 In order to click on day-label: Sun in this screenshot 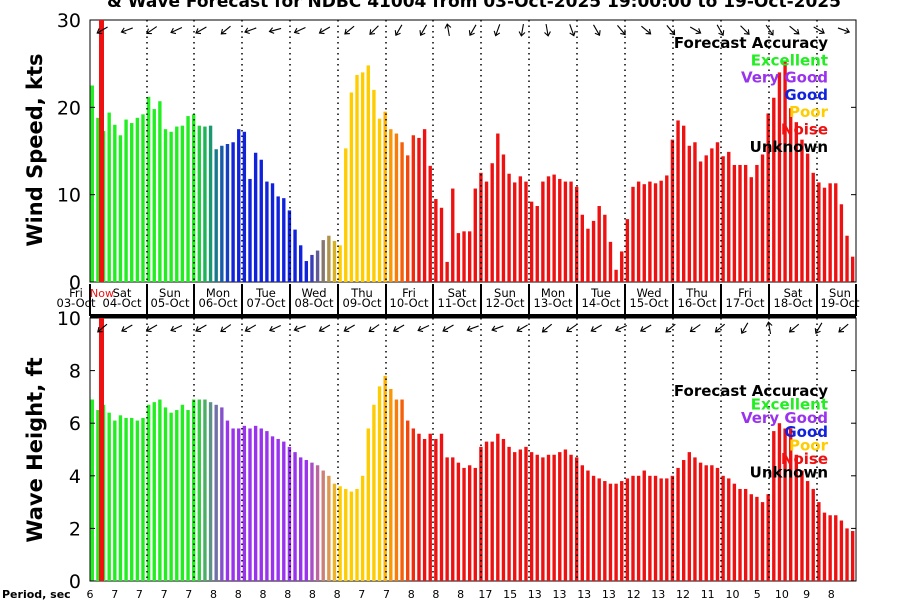, I will do `click(170, 293)`.